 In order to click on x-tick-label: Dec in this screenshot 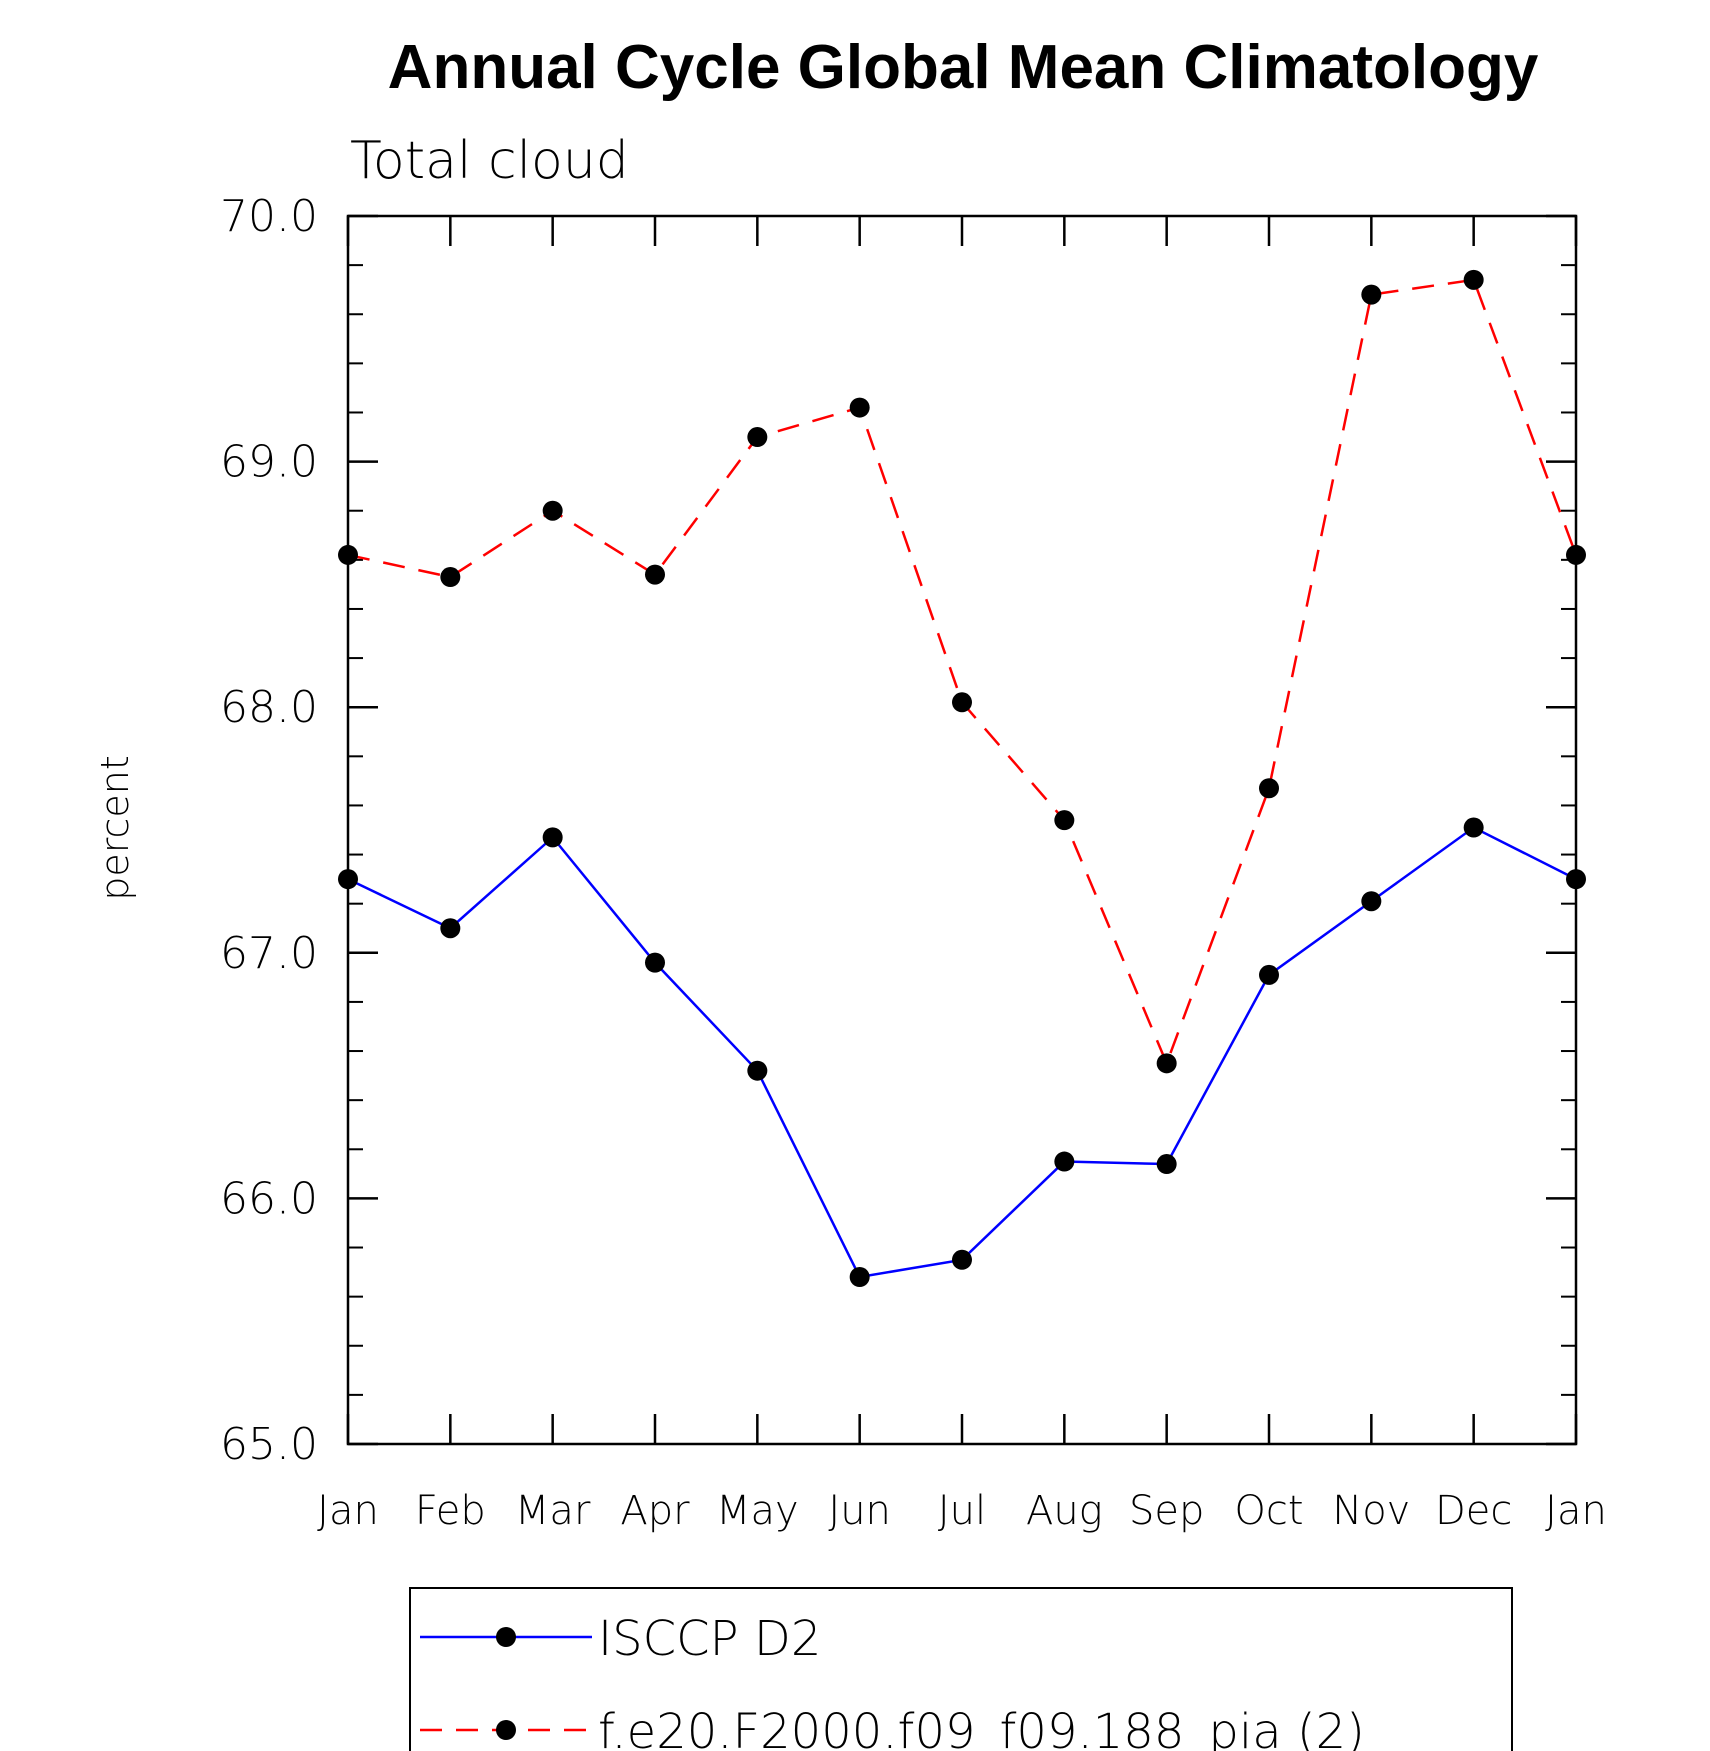, I will do `click(1473, 1511)`.